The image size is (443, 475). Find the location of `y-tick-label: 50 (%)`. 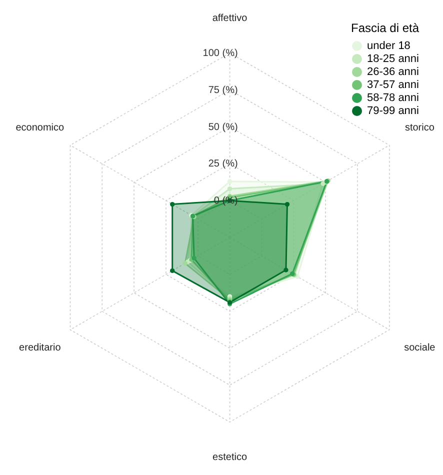

y-tick-label: 50 (%) is located at coordinates (223, 127).